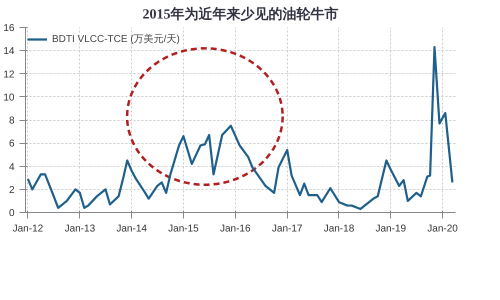  I want to click on x-tick-label: Jan-17, so click(287, 229).